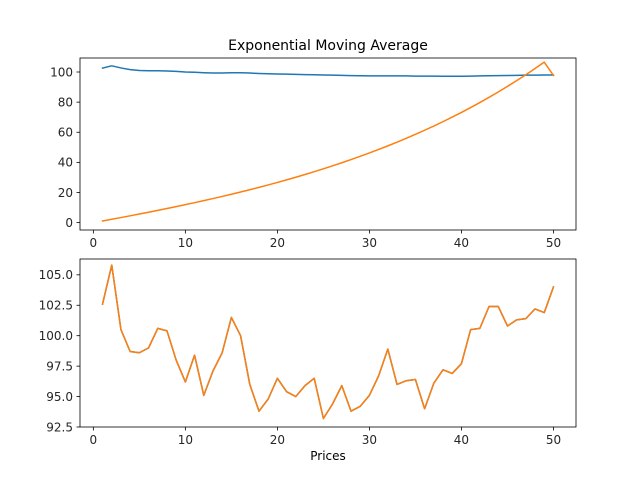 The height and width of the screenshot is (480, 640). What do you see at coordinates (65, 102) in the screenshot?
I see `y-tick-label: 80` at bounding box center [65, 102].